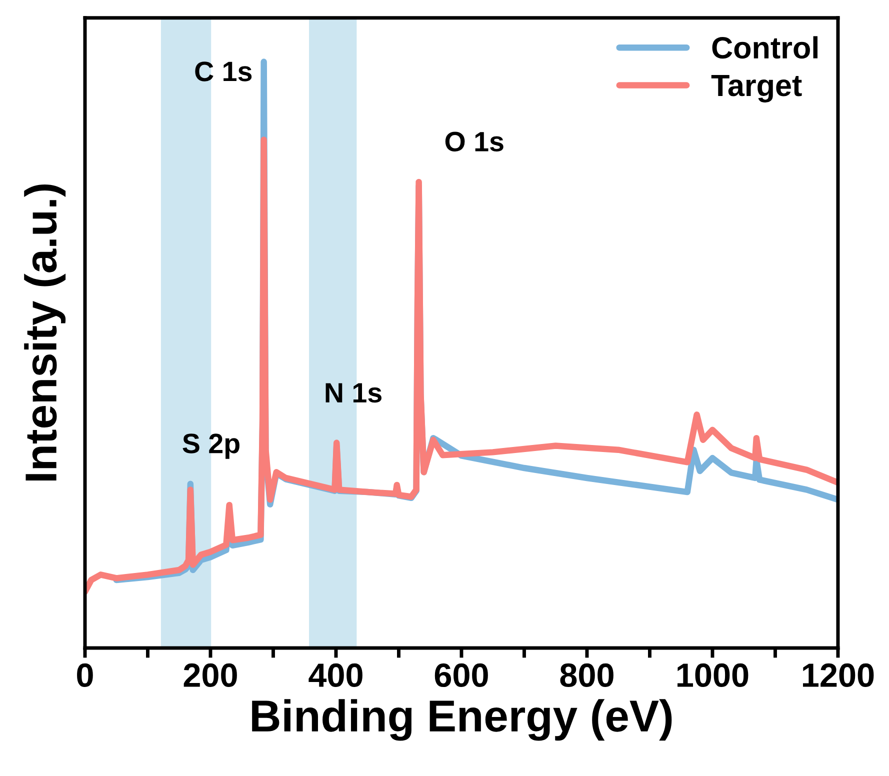 The image size is (889, 776). What do you see at coordinates (211, 446) in the screenshot?
I see `annotation: S 2p` at bounding box center [211, 446].